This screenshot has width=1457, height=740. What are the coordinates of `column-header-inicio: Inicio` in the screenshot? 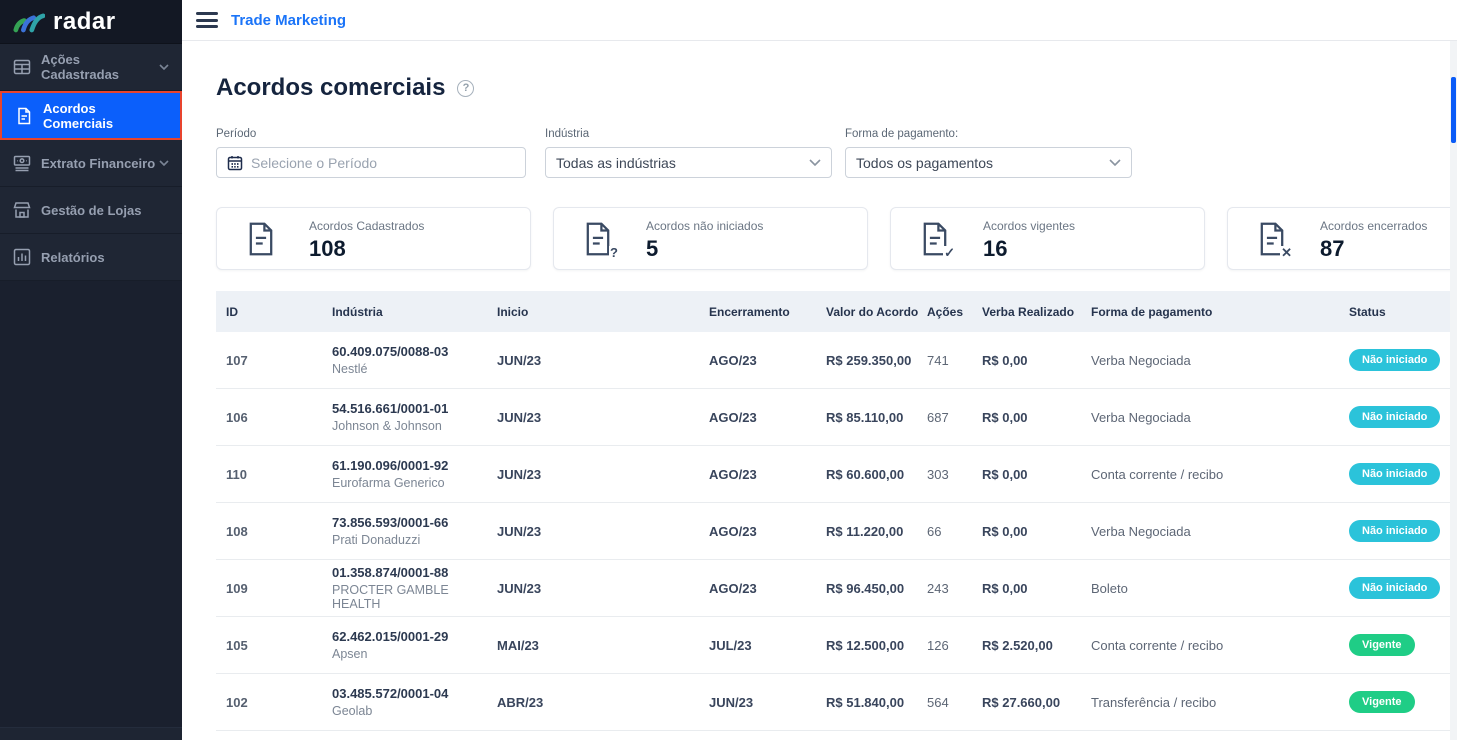 It's located at (513, 311).